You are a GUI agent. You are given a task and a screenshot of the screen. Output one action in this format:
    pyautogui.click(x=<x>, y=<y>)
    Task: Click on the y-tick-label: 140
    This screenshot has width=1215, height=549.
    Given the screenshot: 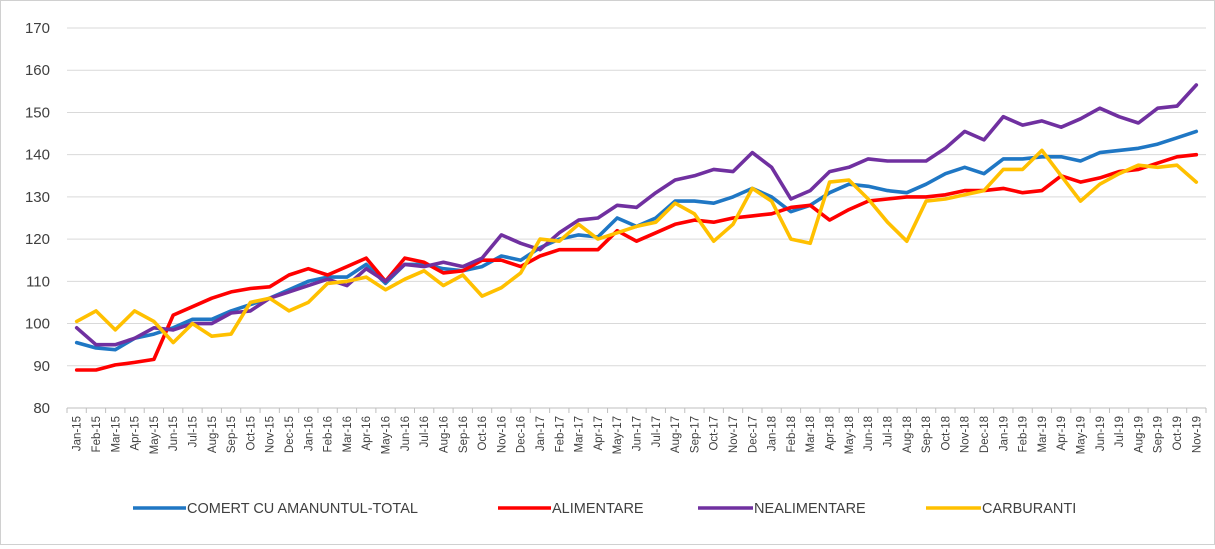 What is the action you would take?
    pyautogui.click(x=37, y=155)
    